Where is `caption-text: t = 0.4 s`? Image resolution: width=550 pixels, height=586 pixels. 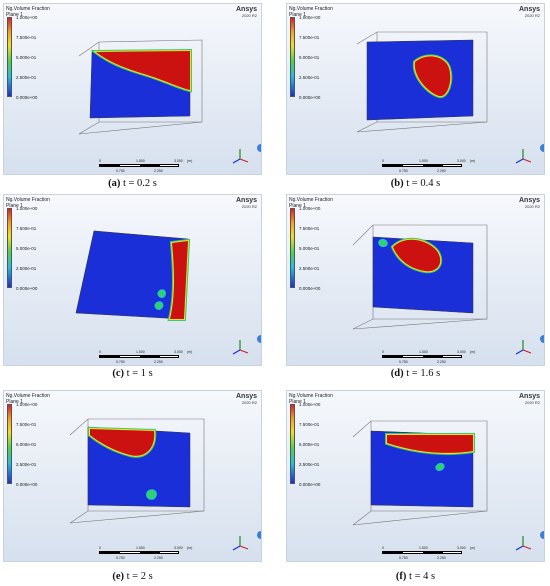
caption-text: t = 0.4 s is located at coordinates (422, 183).